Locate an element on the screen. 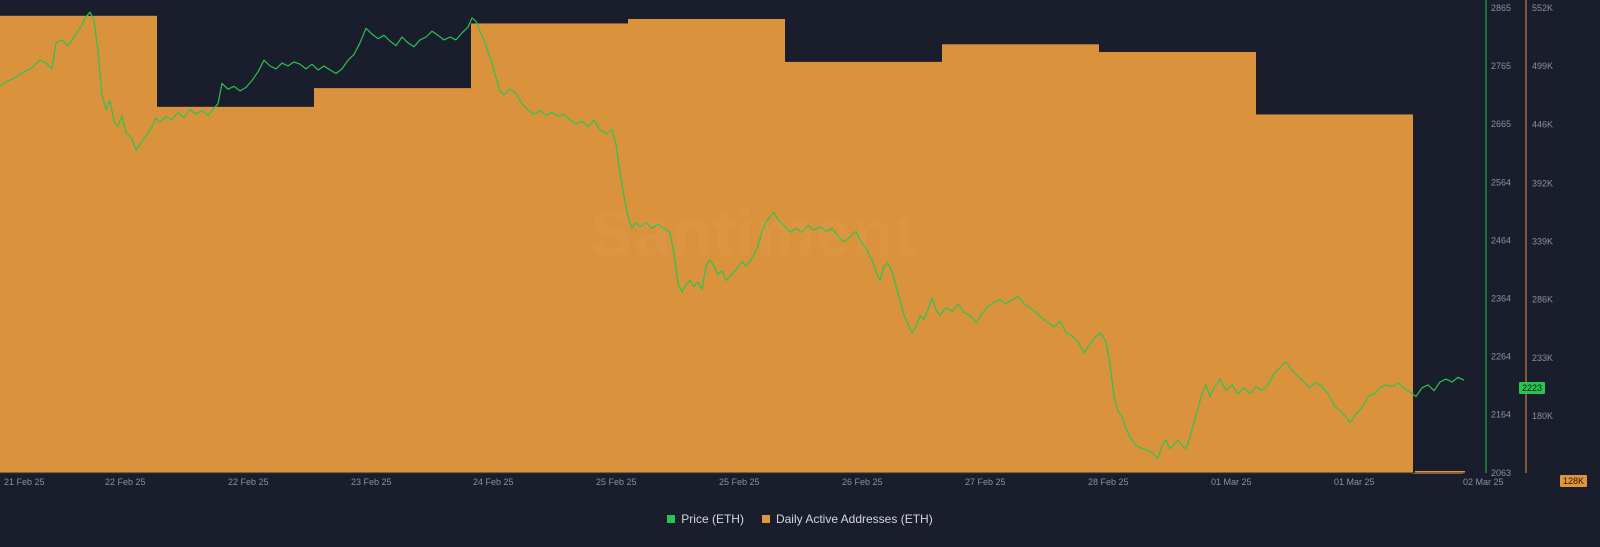 The image size is (1600, 547). x-tick-label: 28 Feb 25 is located at coordinates (1108, 482).